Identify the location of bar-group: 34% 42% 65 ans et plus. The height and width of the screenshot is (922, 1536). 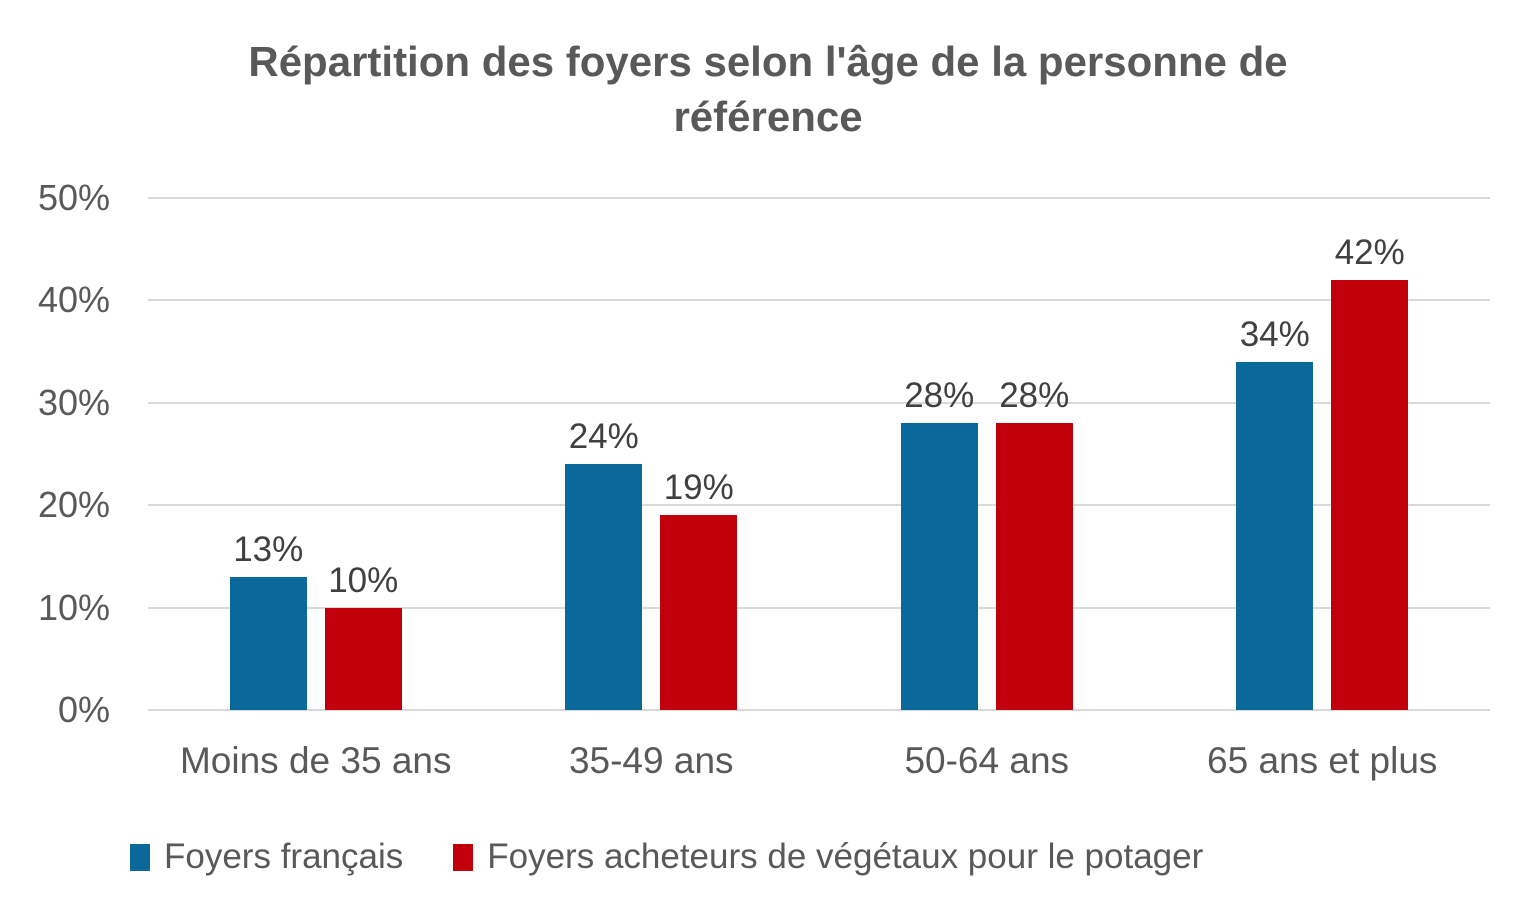
(1323, 488).